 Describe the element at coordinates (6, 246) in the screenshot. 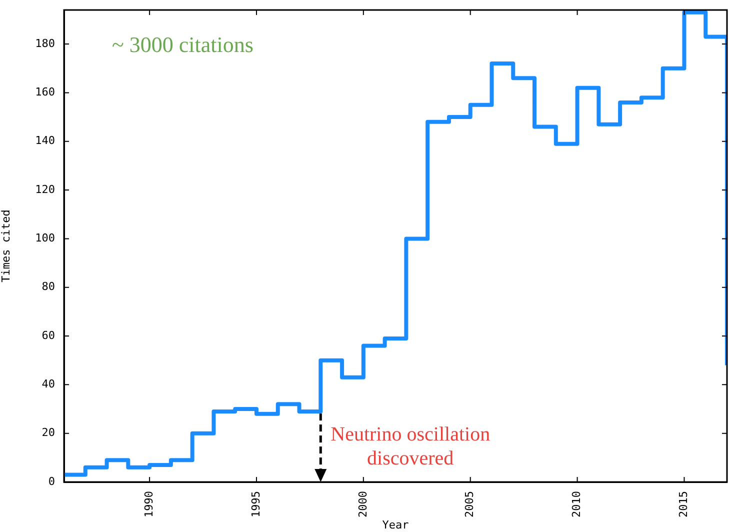

I see `y-axis-title: Times cited` at that location.